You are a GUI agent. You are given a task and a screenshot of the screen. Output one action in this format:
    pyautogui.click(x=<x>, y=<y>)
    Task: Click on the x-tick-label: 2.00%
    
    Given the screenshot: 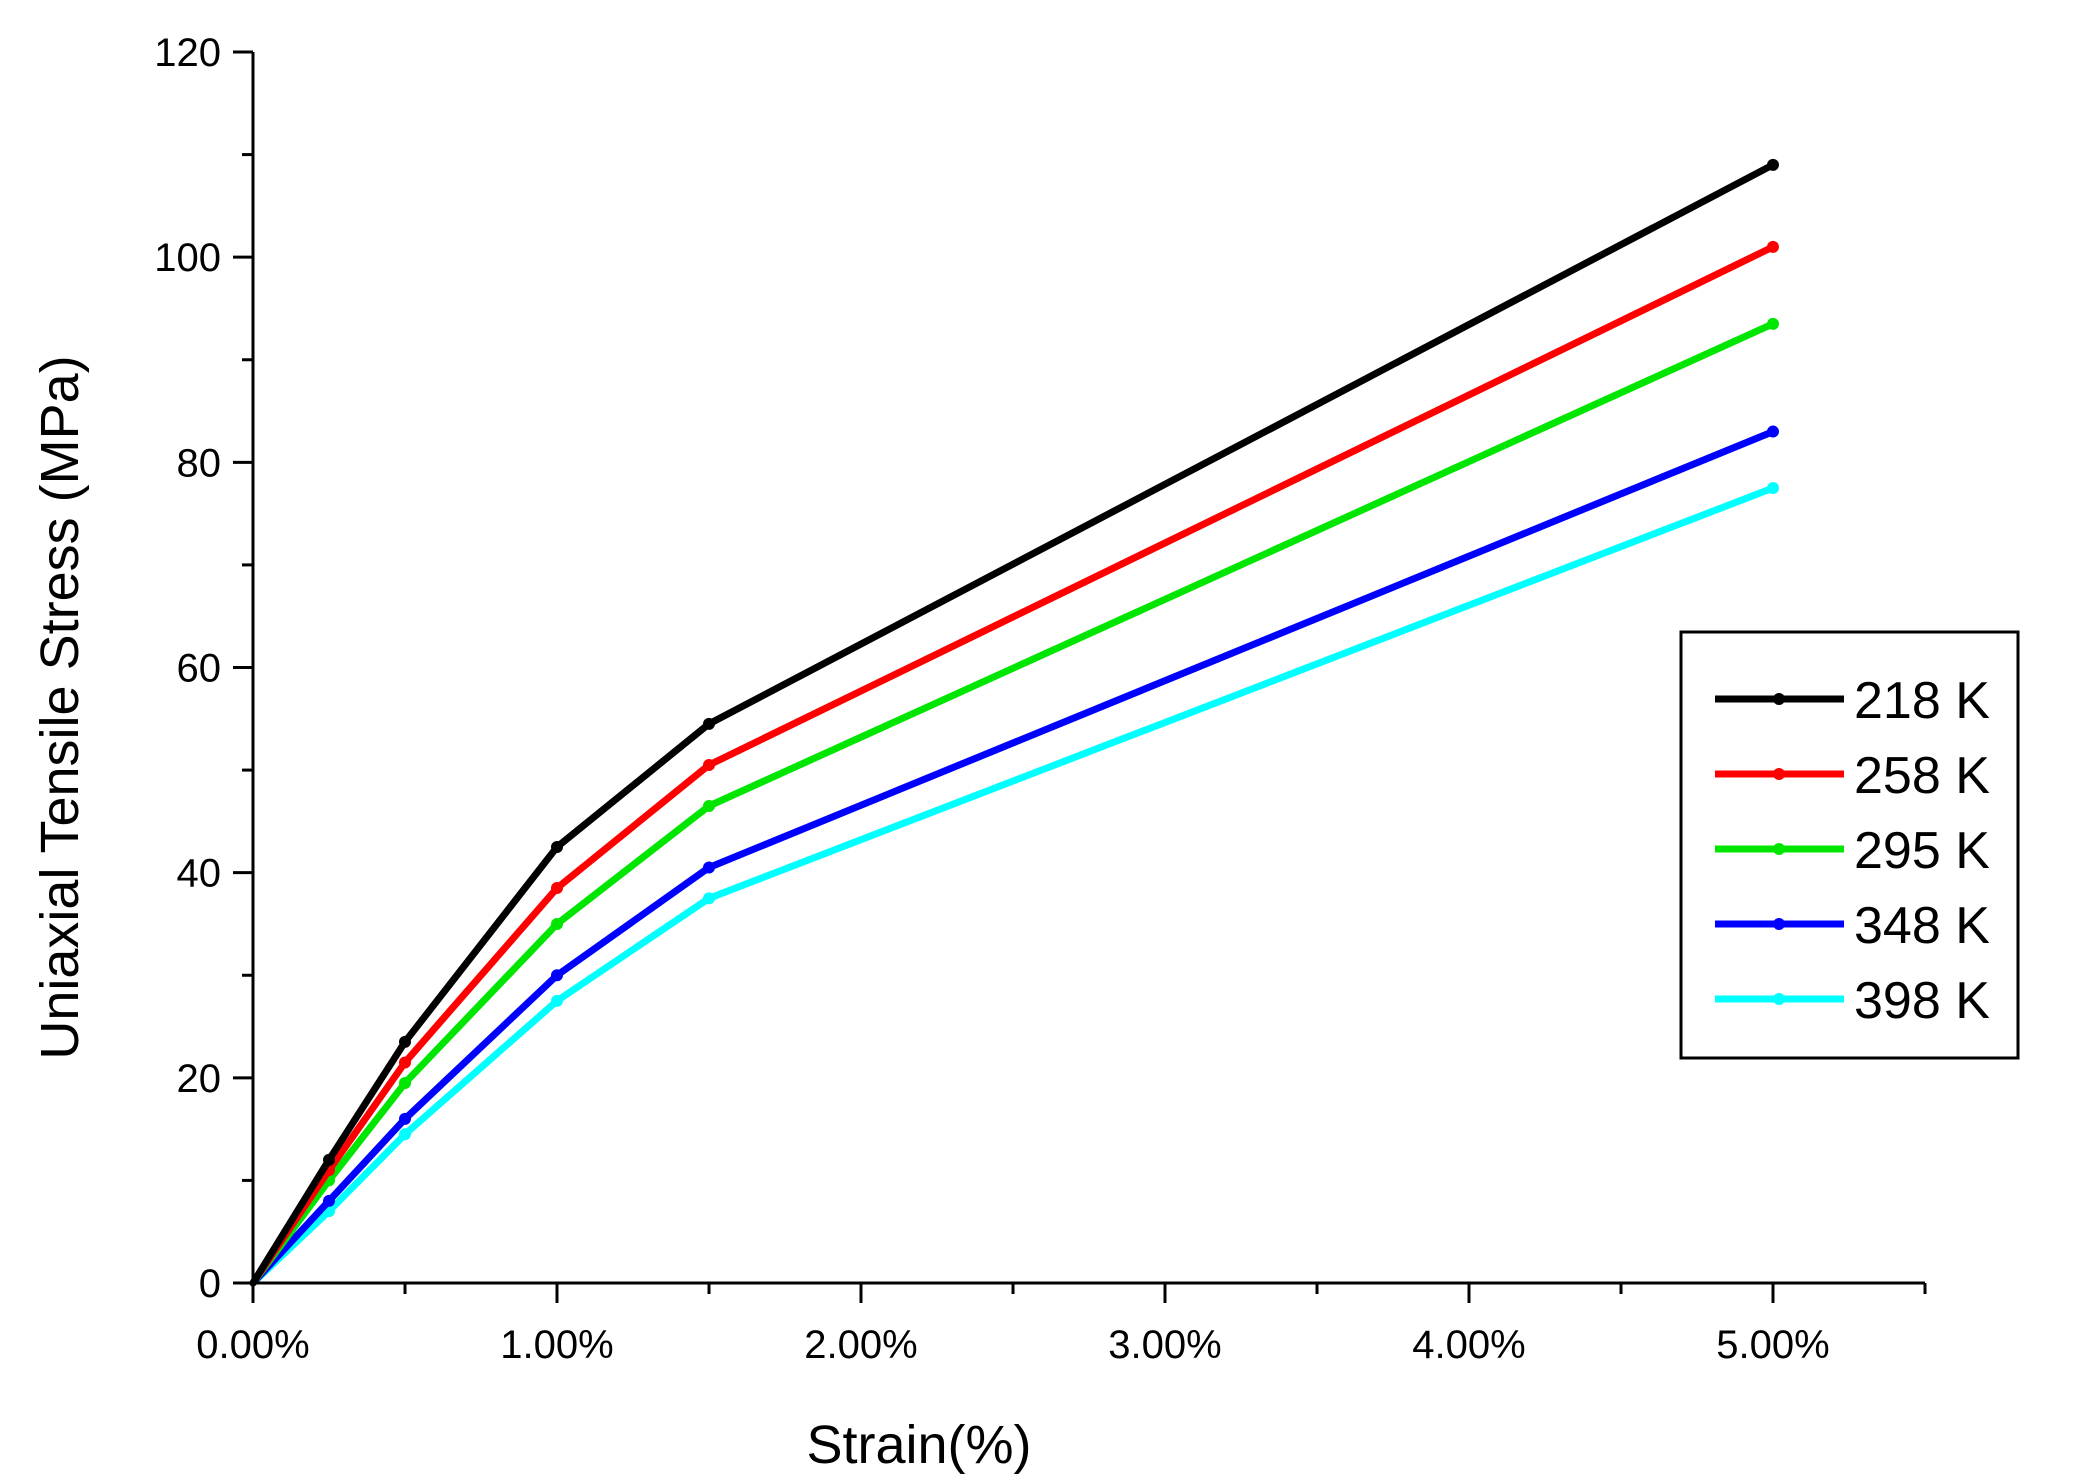 What is the action you would take?
    pyautogui.click(x=860, y=1345)
    